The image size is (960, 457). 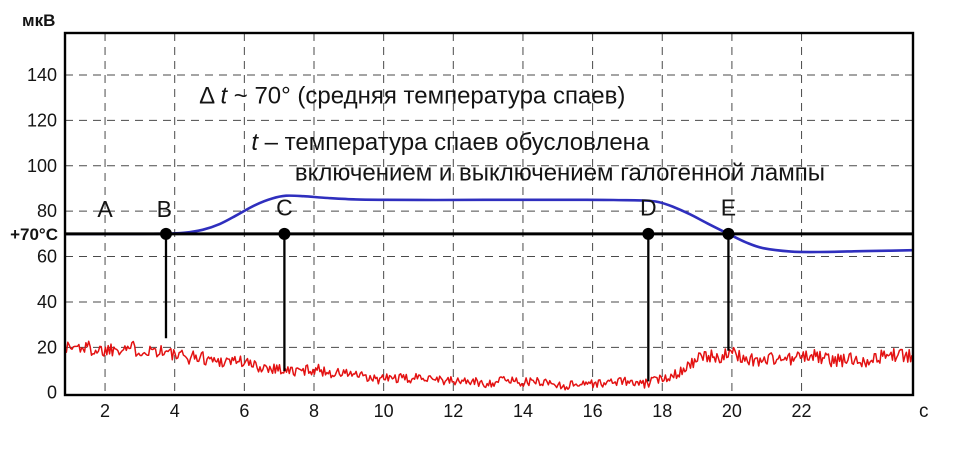 I want to click on y-axis-unit-label: мкВ, so click(x=38, y=20).